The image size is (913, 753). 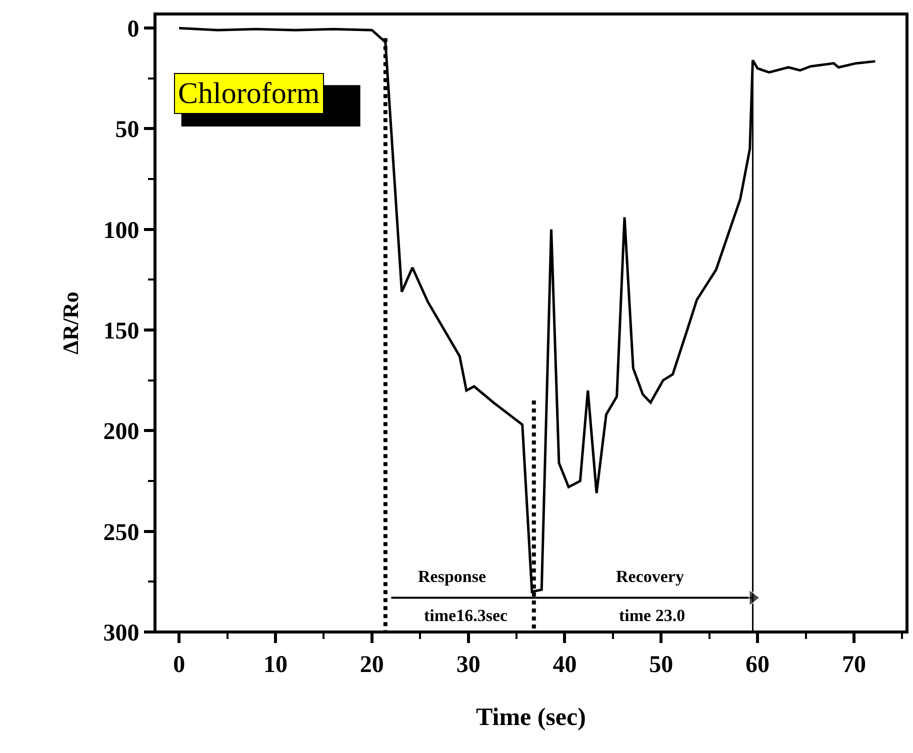 What do you see at coordinates (452, 576) in the screenshot?
I see `annotation: Response` at bounding box center [452, 576].